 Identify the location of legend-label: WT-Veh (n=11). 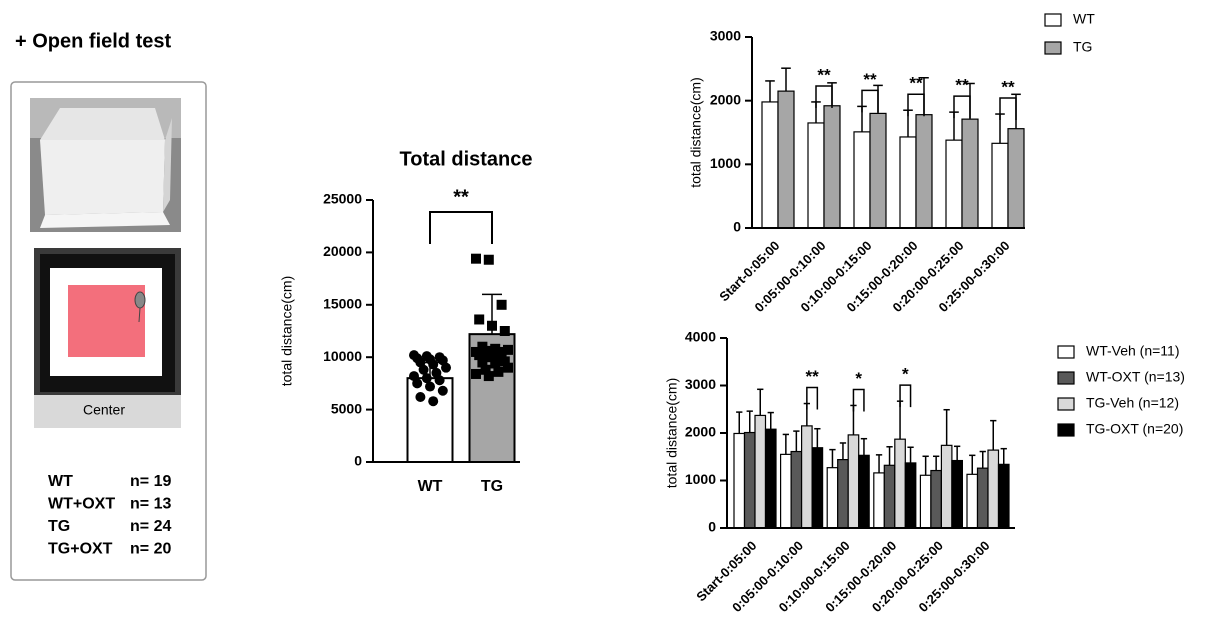
(1133, 351).